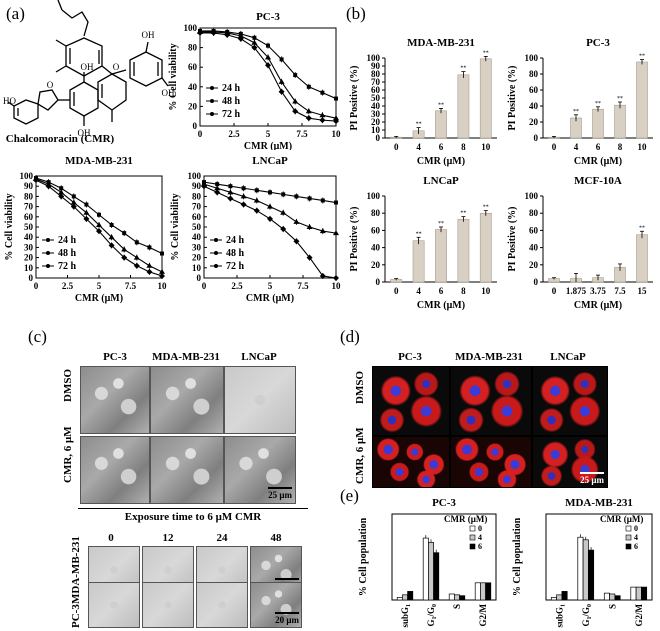 The image size is (660, 631). What do you see at coordinates (231, 88) in the screenshot?
I see `legend-label: 24 h` at bounding box center [231, 88].